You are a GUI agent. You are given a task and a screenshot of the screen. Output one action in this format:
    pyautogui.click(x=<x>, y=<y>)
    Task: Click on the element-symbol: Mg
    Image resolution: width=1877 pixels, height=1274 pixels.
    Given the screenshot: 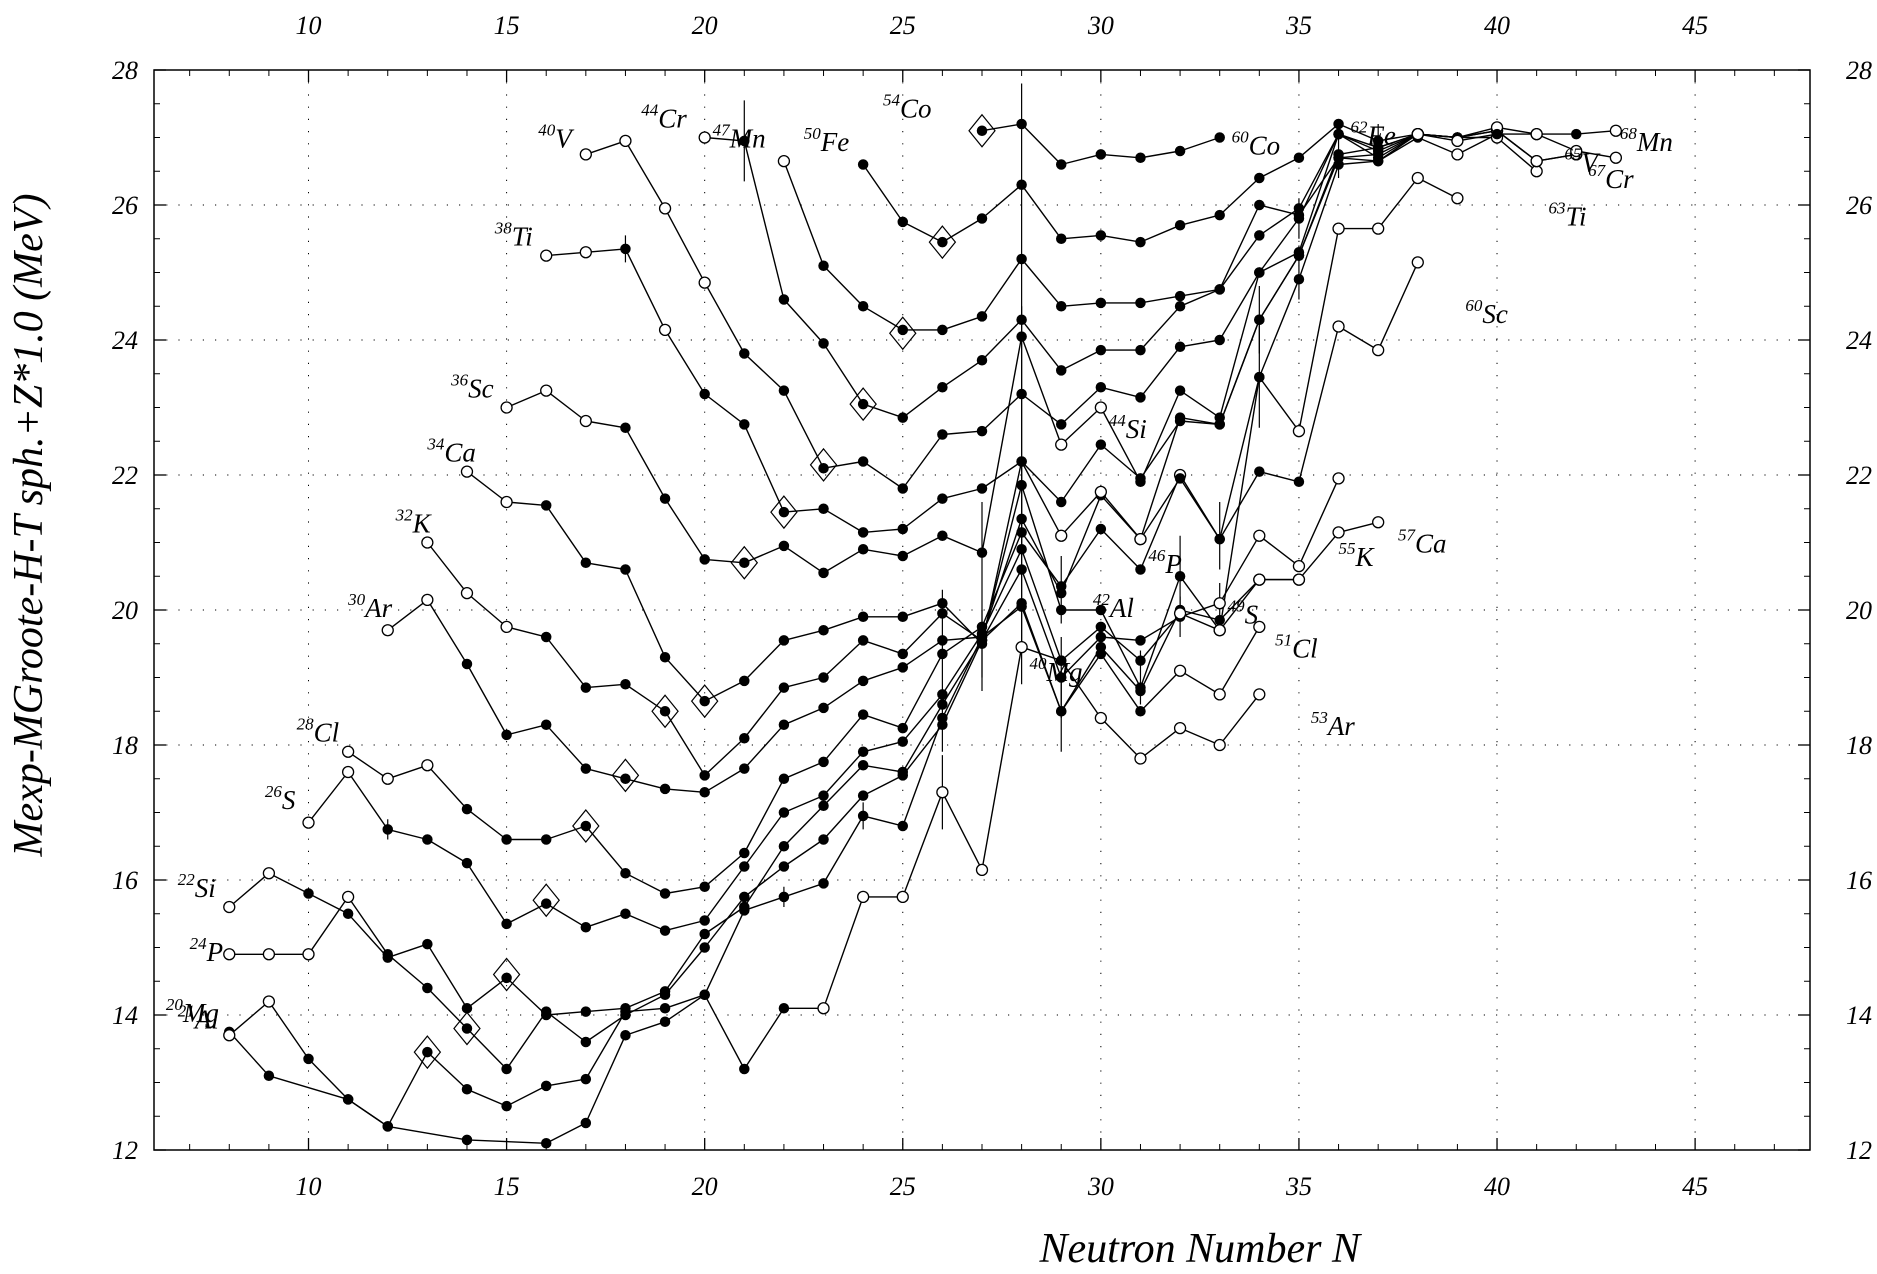 What is the action you would take?
    pyautogui.click(x=1064, y=672)
    